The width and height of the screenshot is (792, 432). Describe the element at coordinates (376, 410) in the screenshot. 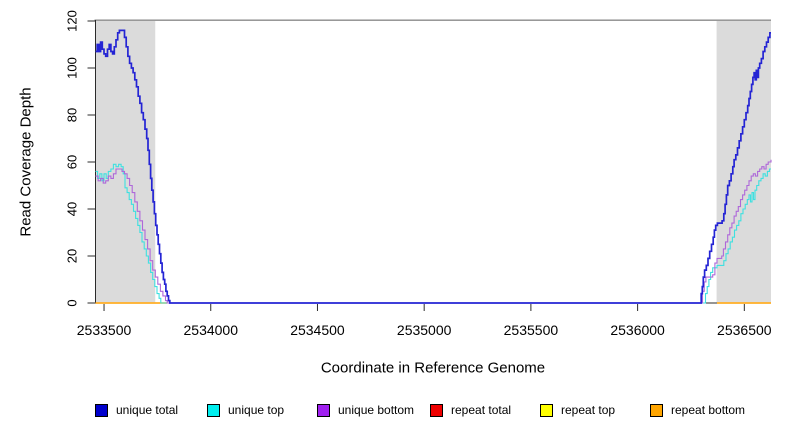

I see `legend-label: unique bottom` at that location.